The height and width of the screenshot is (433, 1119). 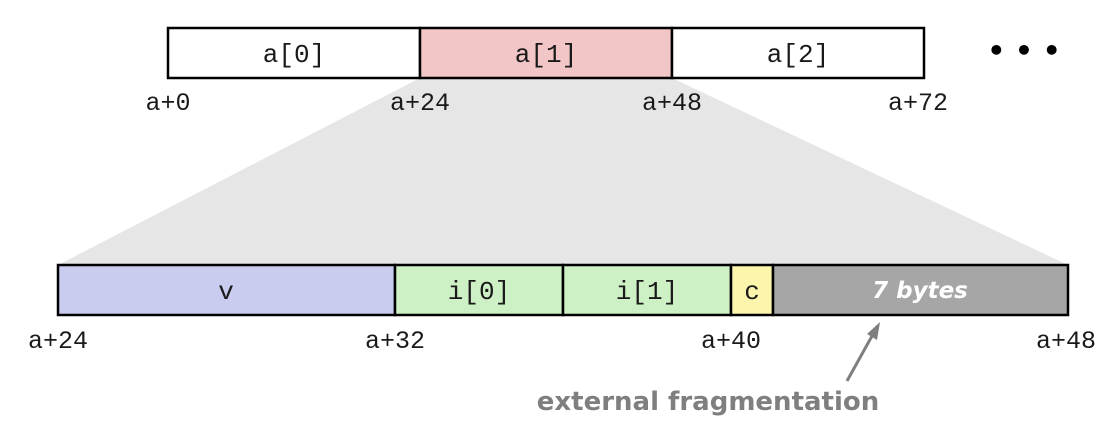 I want to click on struct-offset-32: a+32, so click(x=395, y=341).